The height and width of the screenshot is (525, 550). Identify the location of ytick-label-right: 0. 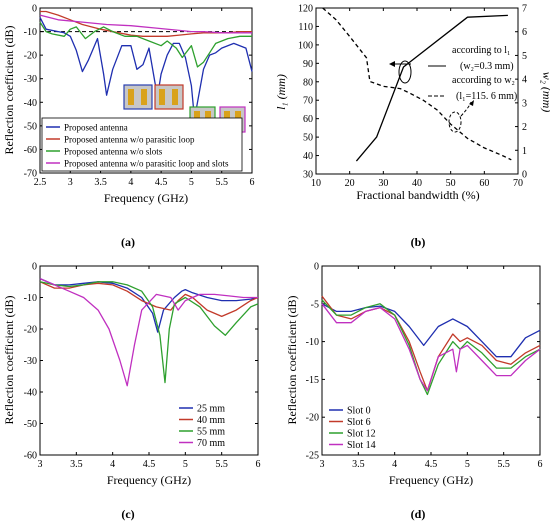
(524, 175).